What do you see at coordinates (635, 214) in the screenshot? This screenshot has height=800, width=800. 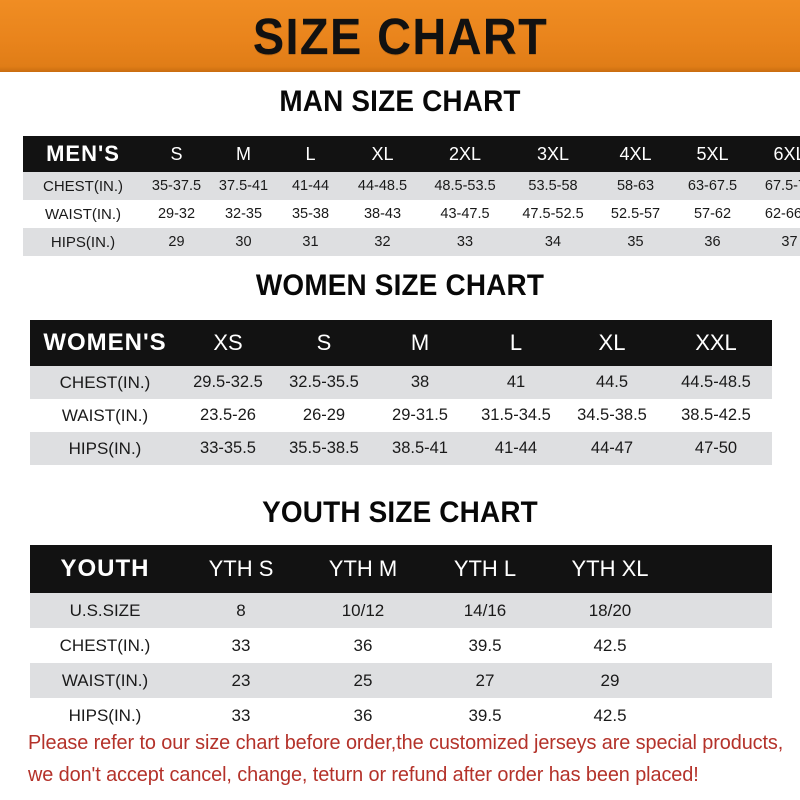 I see `table-cell: 52.5-57` at bounding box center [635, 214].